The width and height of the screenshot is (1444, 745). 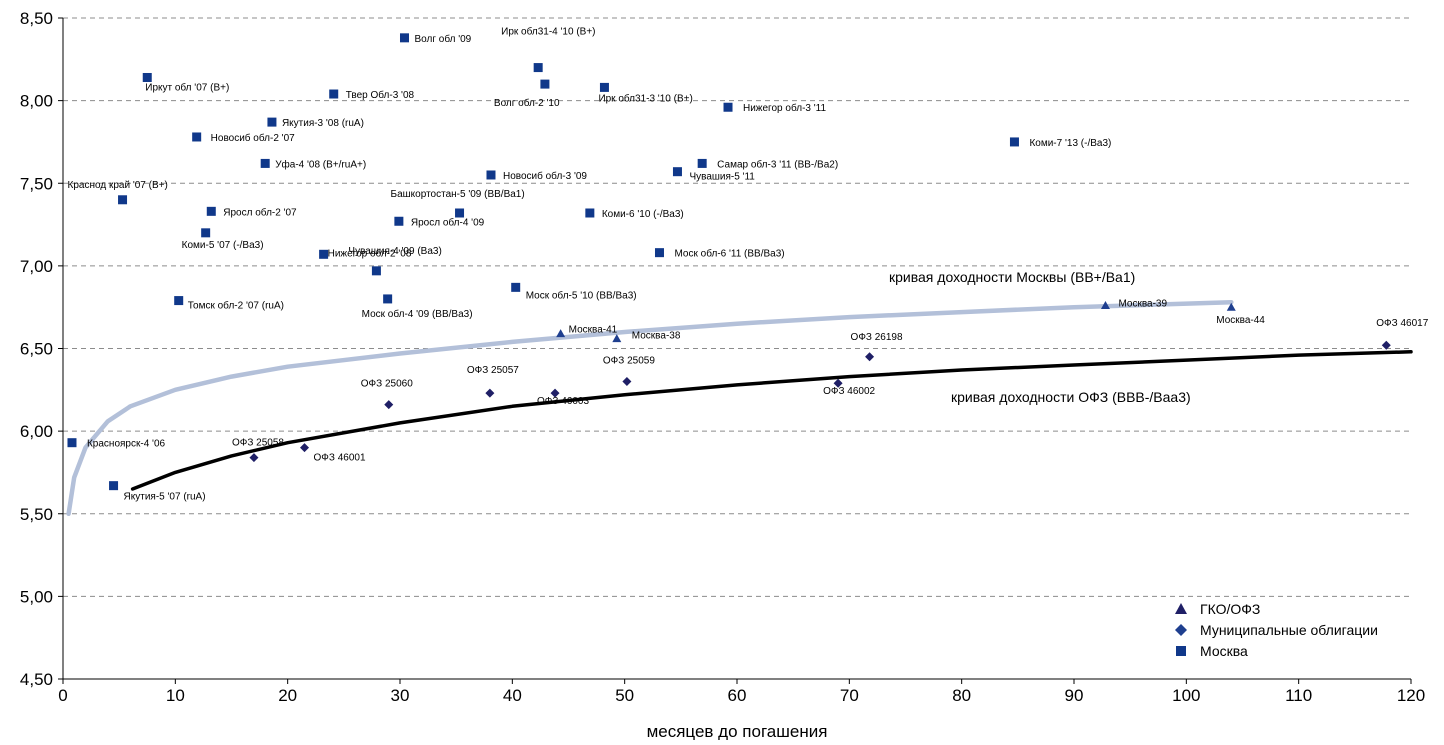 What do you see at coordinates (1411, 695) in the screenshot?
I see `tick-label-x: 120` at bounding box center [1411, 695].